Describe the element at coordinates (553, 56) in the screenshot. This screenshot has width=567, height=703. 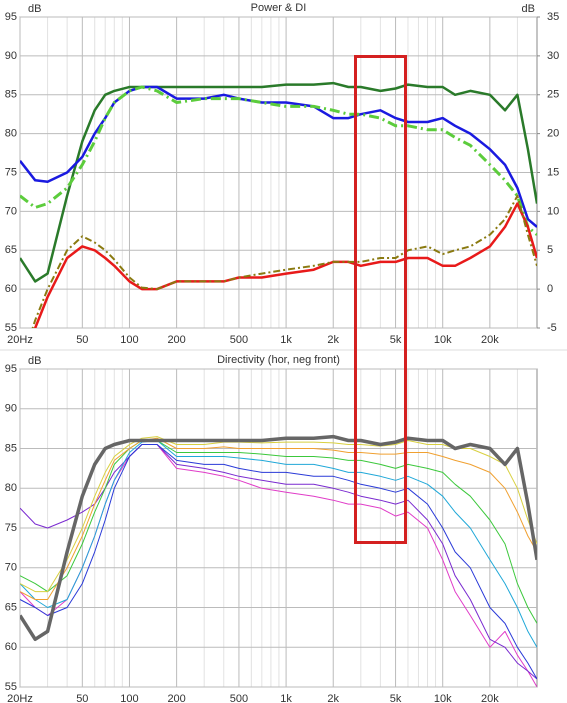
I see `y2-tick-label: 30` at that location.